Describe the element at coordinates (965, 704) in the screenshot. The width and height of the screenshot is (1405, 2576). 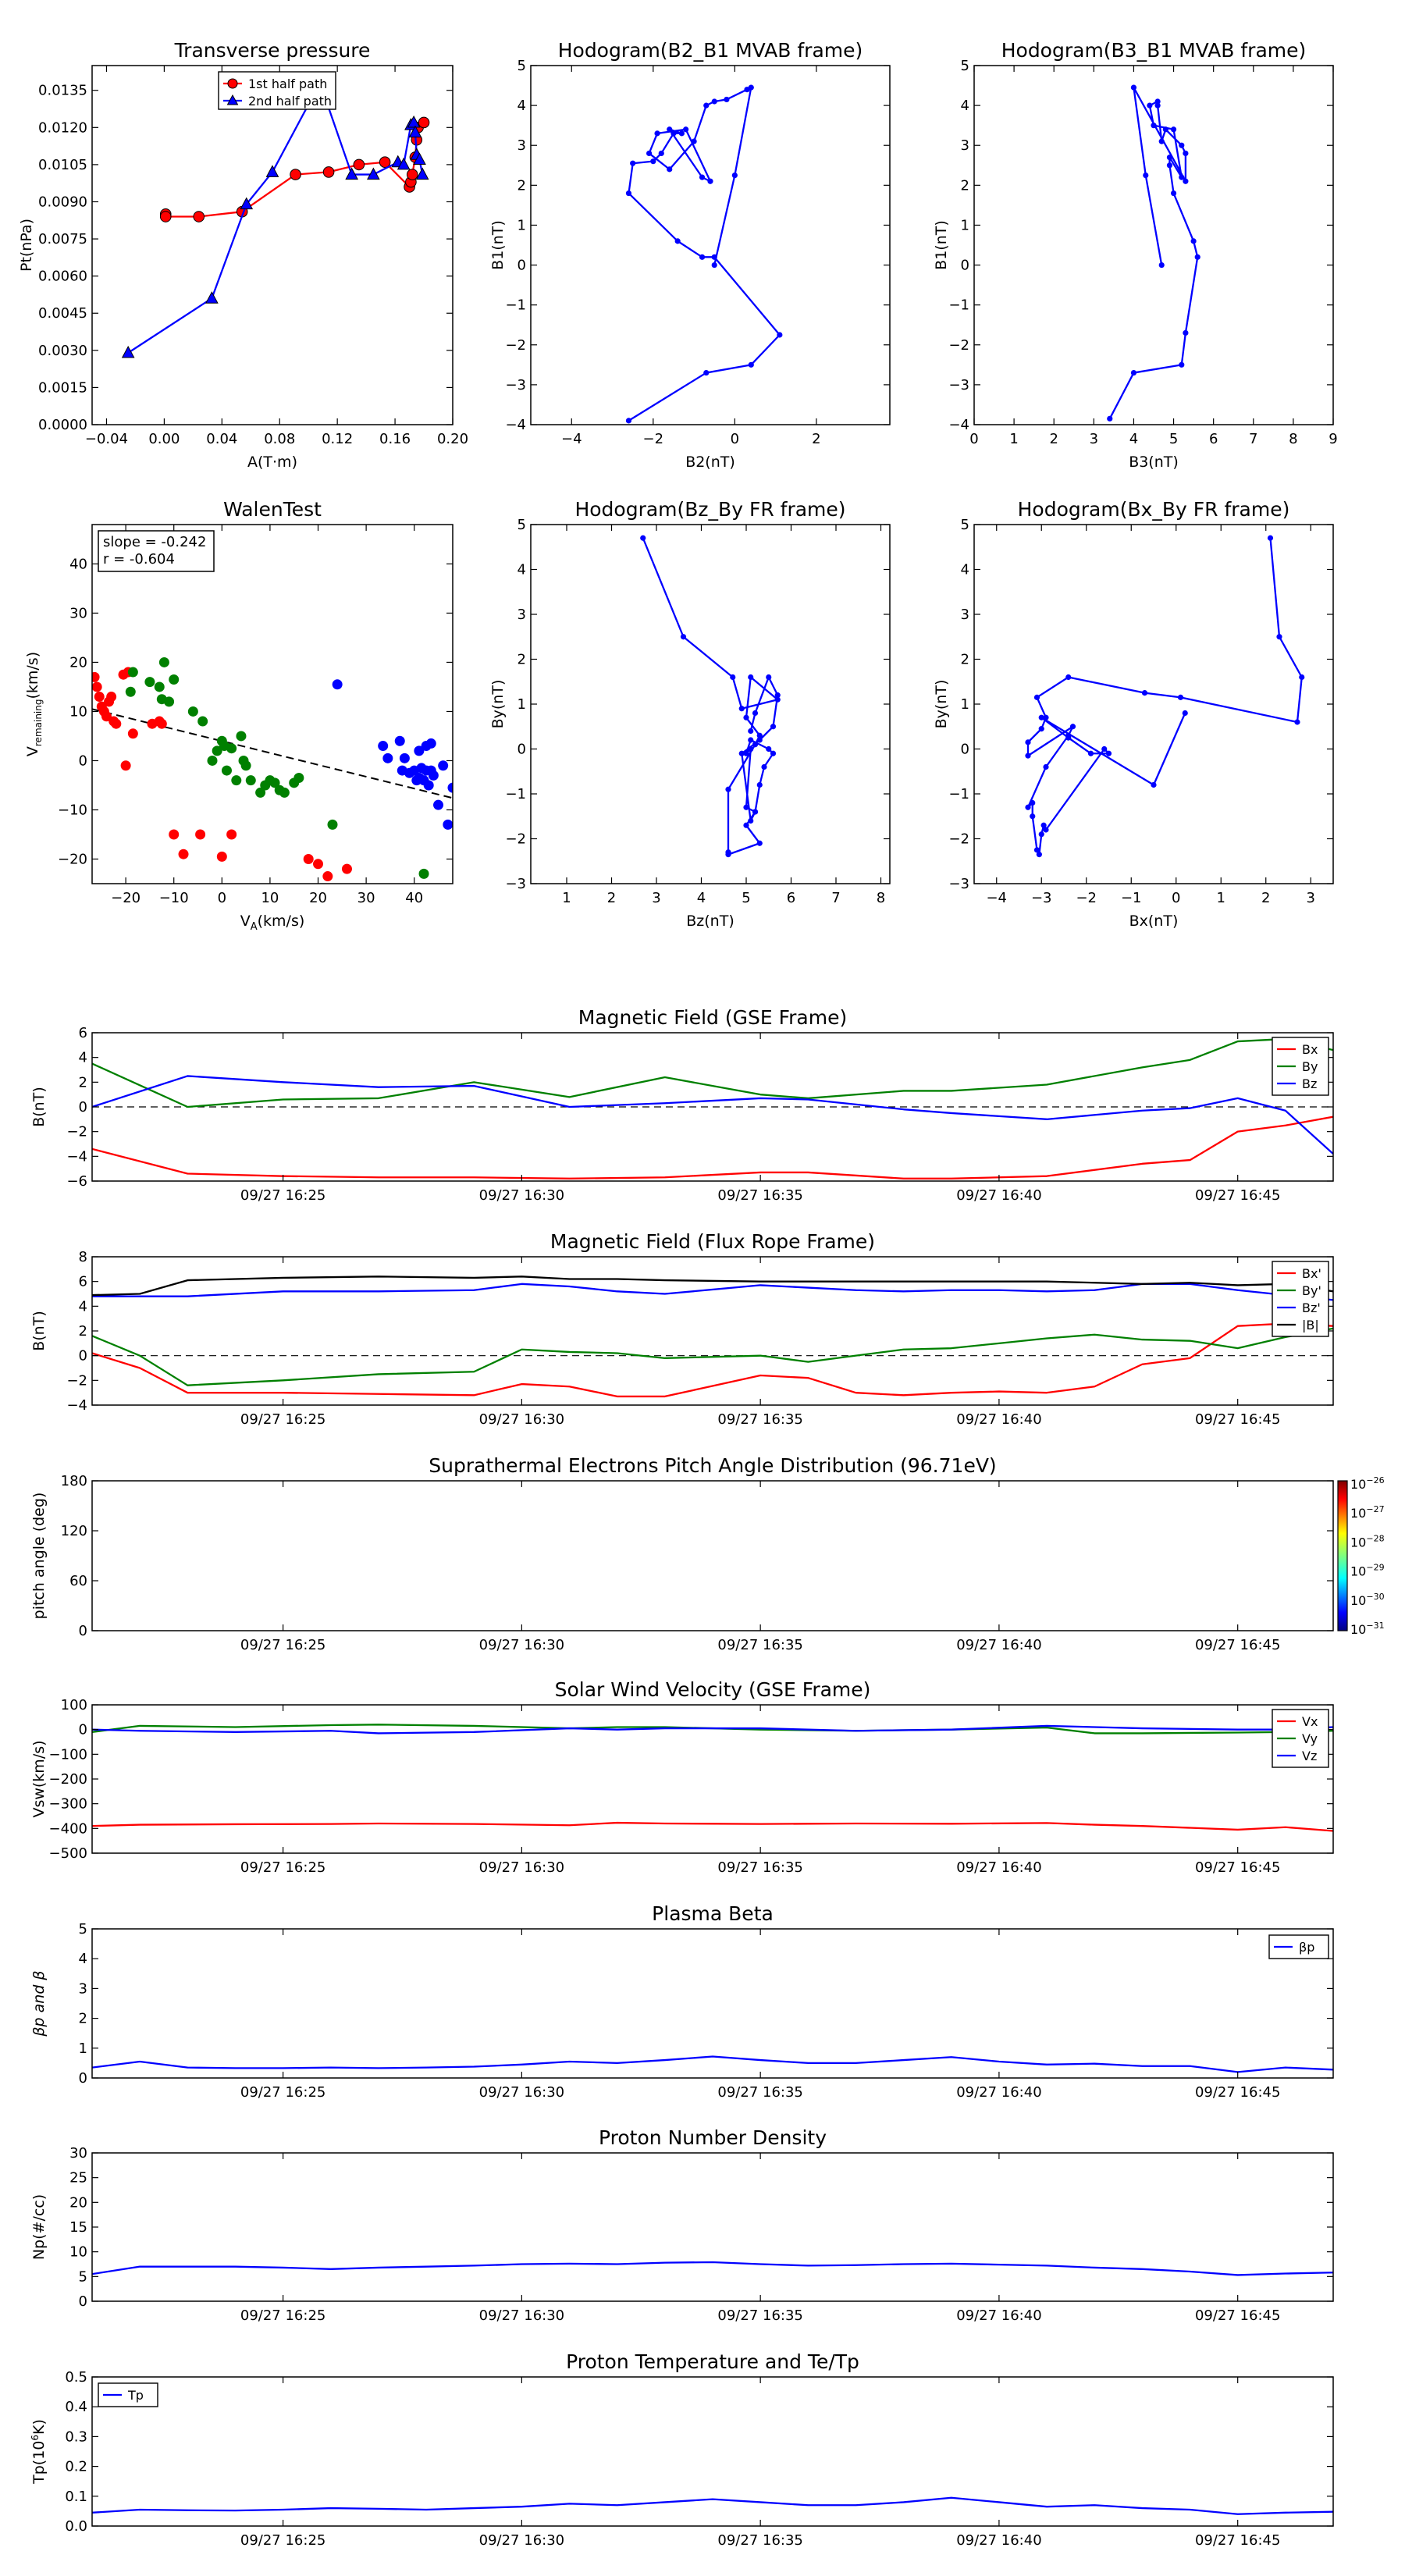
I see `y-tick-label: 1` at that location.